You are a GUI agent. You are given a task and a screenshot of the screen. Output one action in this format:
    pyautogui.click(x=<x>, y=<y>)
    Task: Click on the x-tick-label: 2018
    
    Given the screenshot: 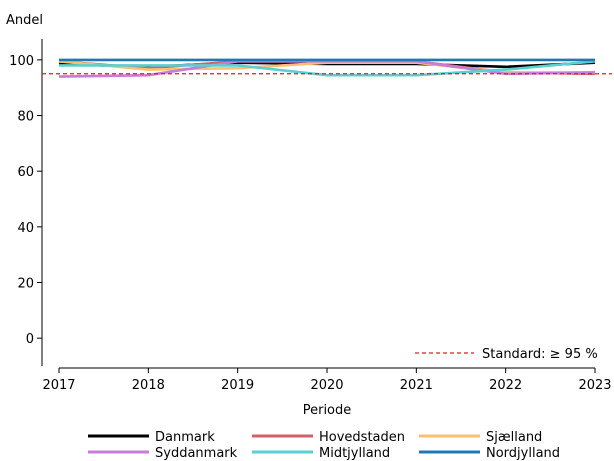 What is the action you would take?
    pyautogui.click(x=148, y=385)
    